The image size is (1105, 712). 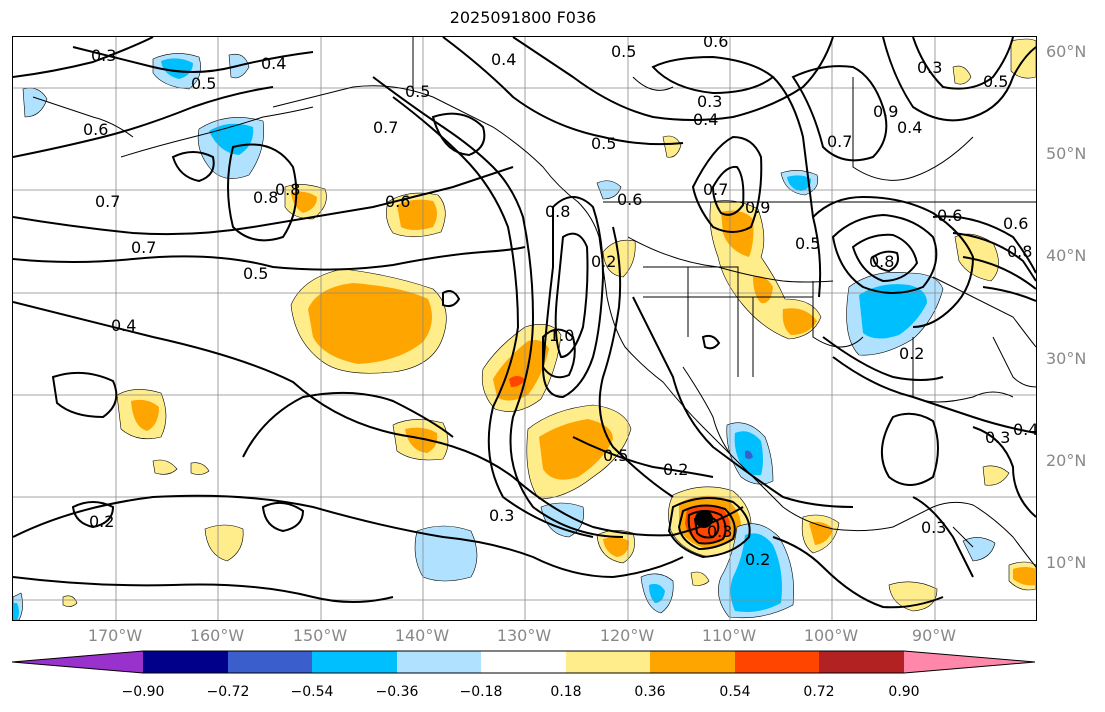 What do you see at coordinates (523, 17) in the screenshot?
I see `map-title: 2025091800 F036` at bounding box center [523, 17].